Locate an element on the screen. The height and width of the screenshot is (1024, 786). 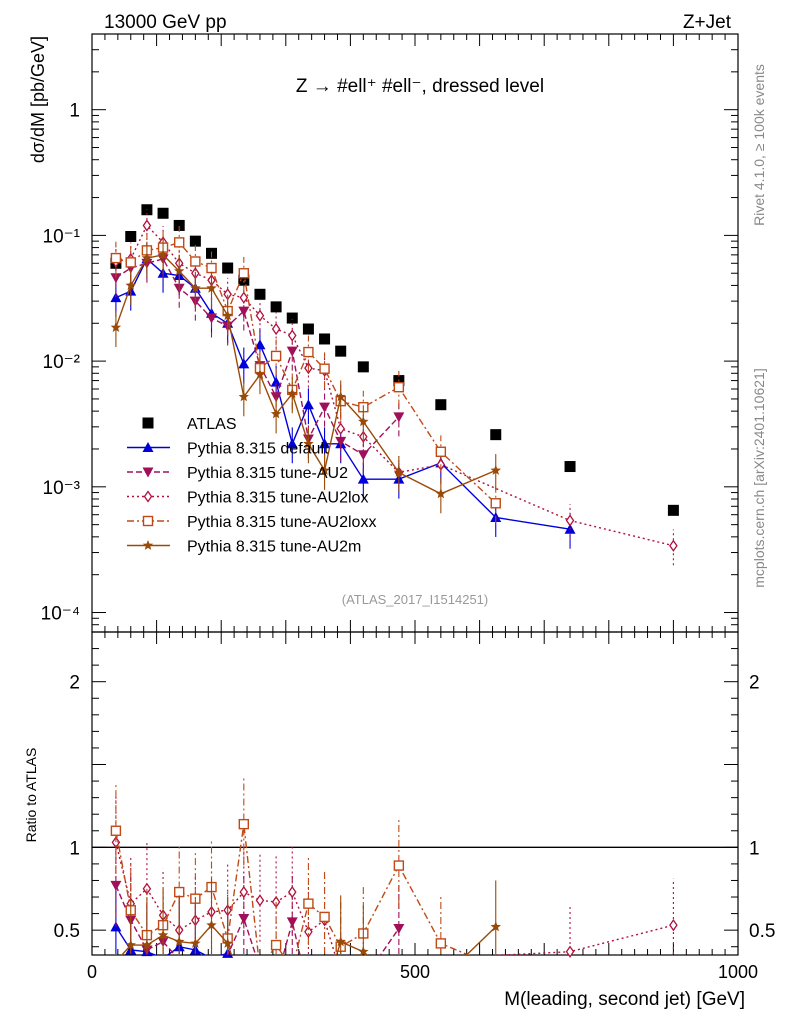
ratio-tick-label-right: 1 is located at coordinates (754, 848).